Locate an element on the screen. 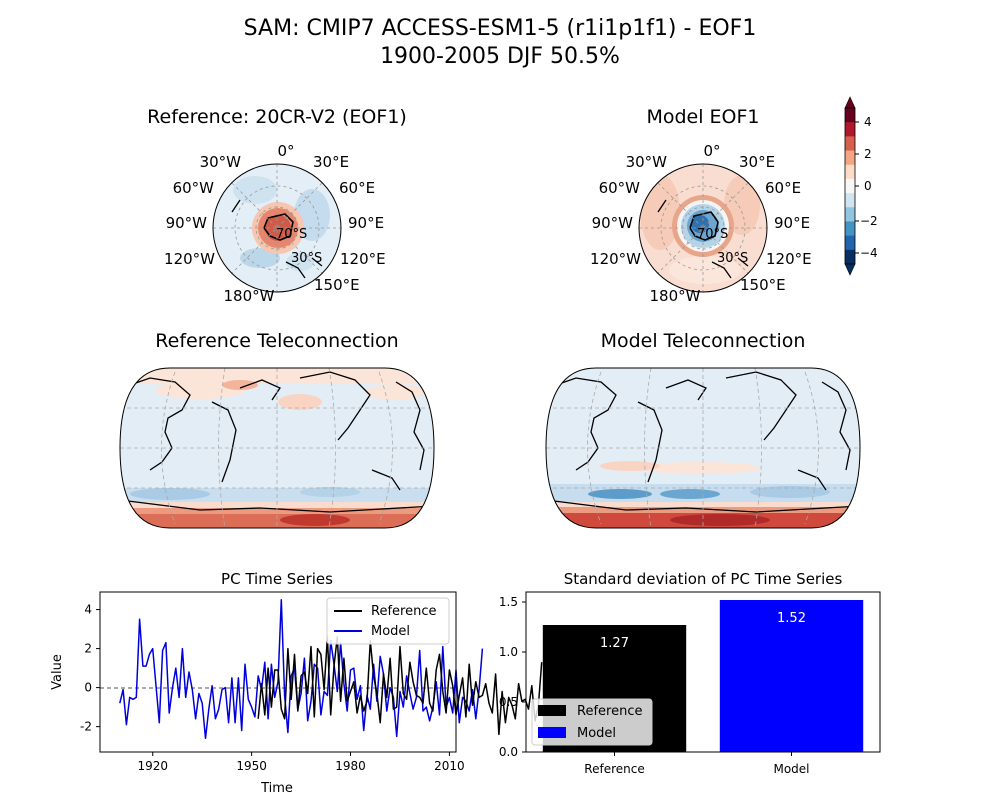 This screenshot has width=1000, height=800. model-lat-30s: 30°S is located at coordinates (732, 258).